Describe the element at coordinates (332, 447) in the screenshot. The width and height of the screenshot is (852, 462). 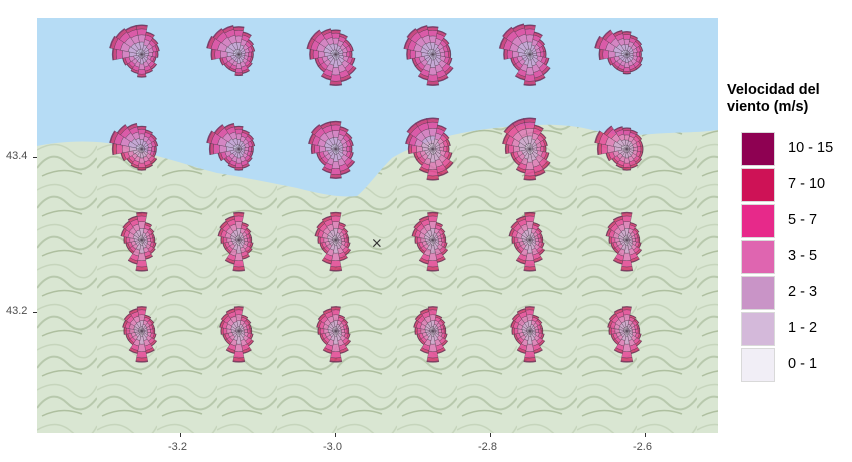
I see `x-tick-label: -3.0` at that location.